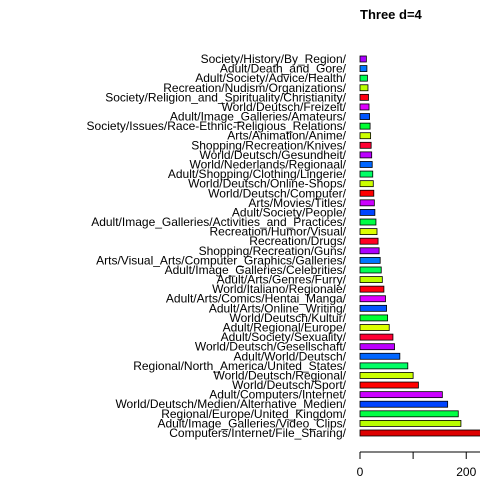  I want to click on category-label: Arts/Movies/Titles/, so click(297, 203).